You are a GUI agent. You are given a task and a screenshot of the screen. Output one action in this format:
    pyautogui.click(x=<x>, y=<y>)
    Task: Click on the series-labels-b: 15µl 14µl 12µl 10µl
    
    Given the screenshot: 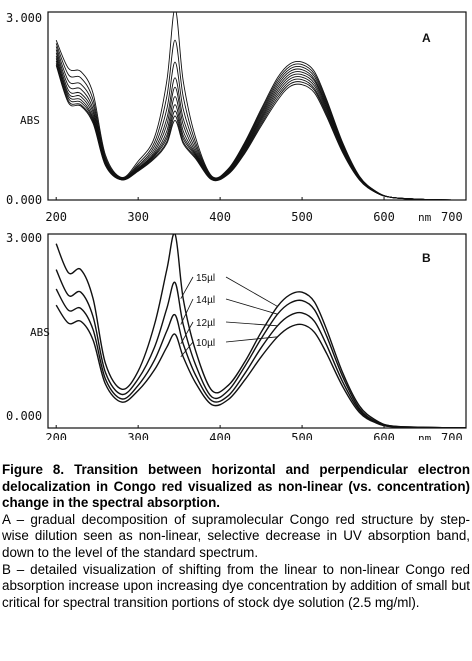 What is the action you would take?
    pyautogui.click(x=229, y=315)
    